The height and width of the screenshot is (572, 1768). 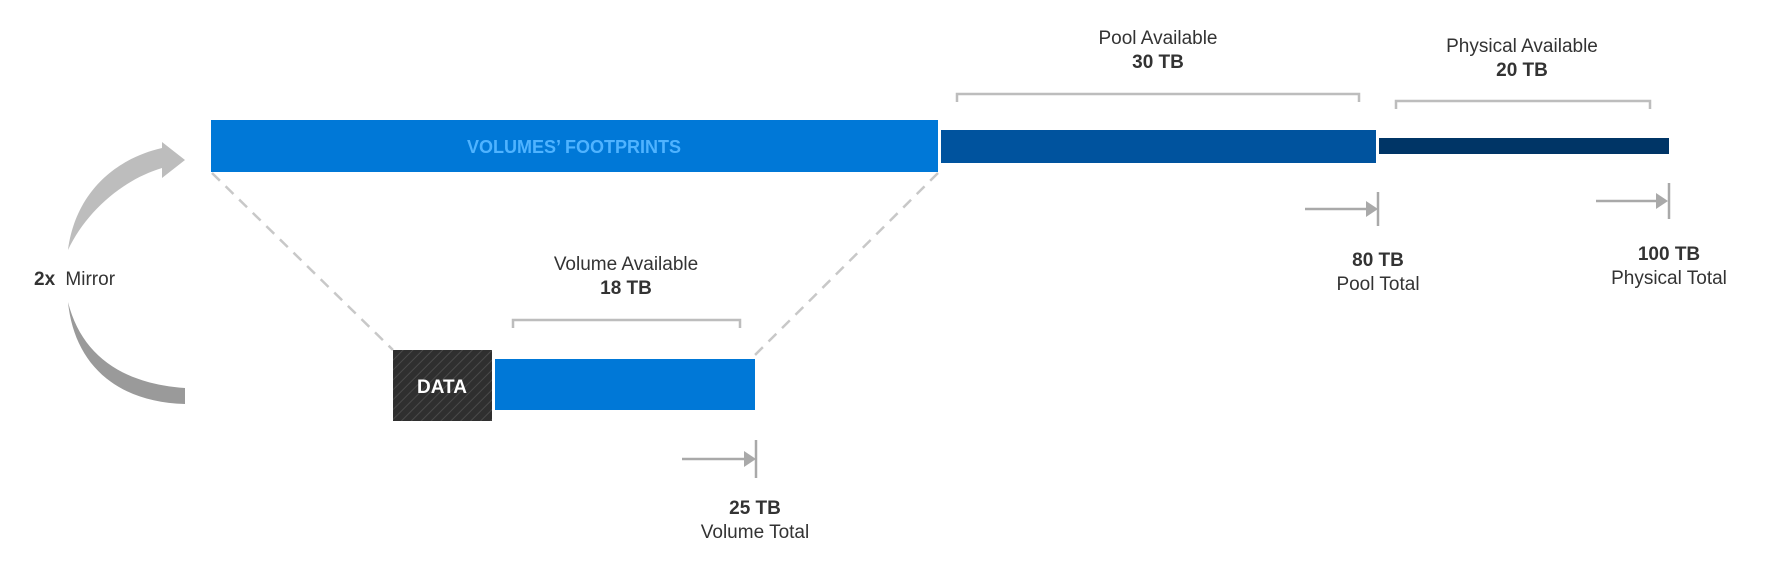 What do you see at coordinates (1524, 146) in the screenshot?
I see `physical-available-bar` at bounding box center [1524, 146].